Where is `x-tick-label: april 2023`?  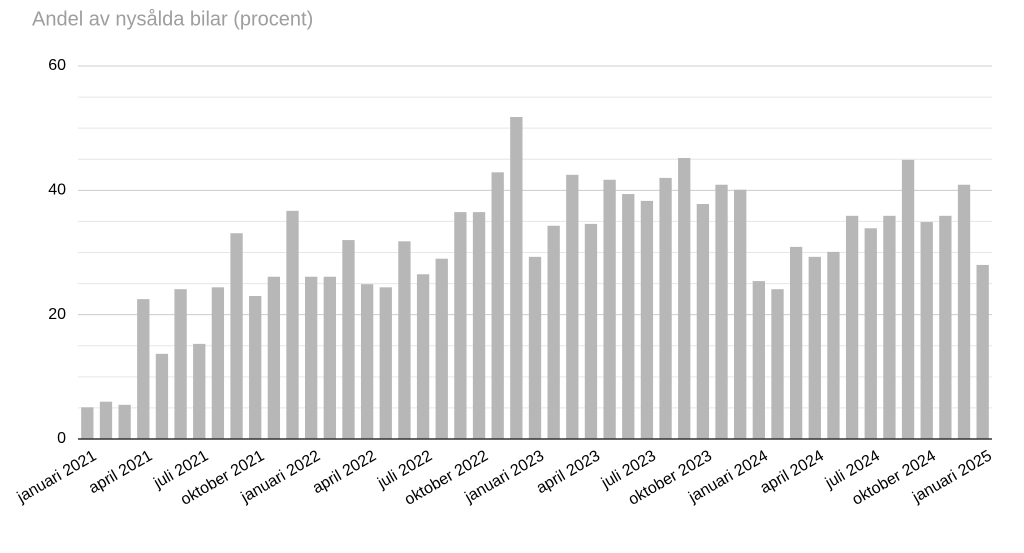 x-tick-label: april 2023 is located at coordinates (568, 472).